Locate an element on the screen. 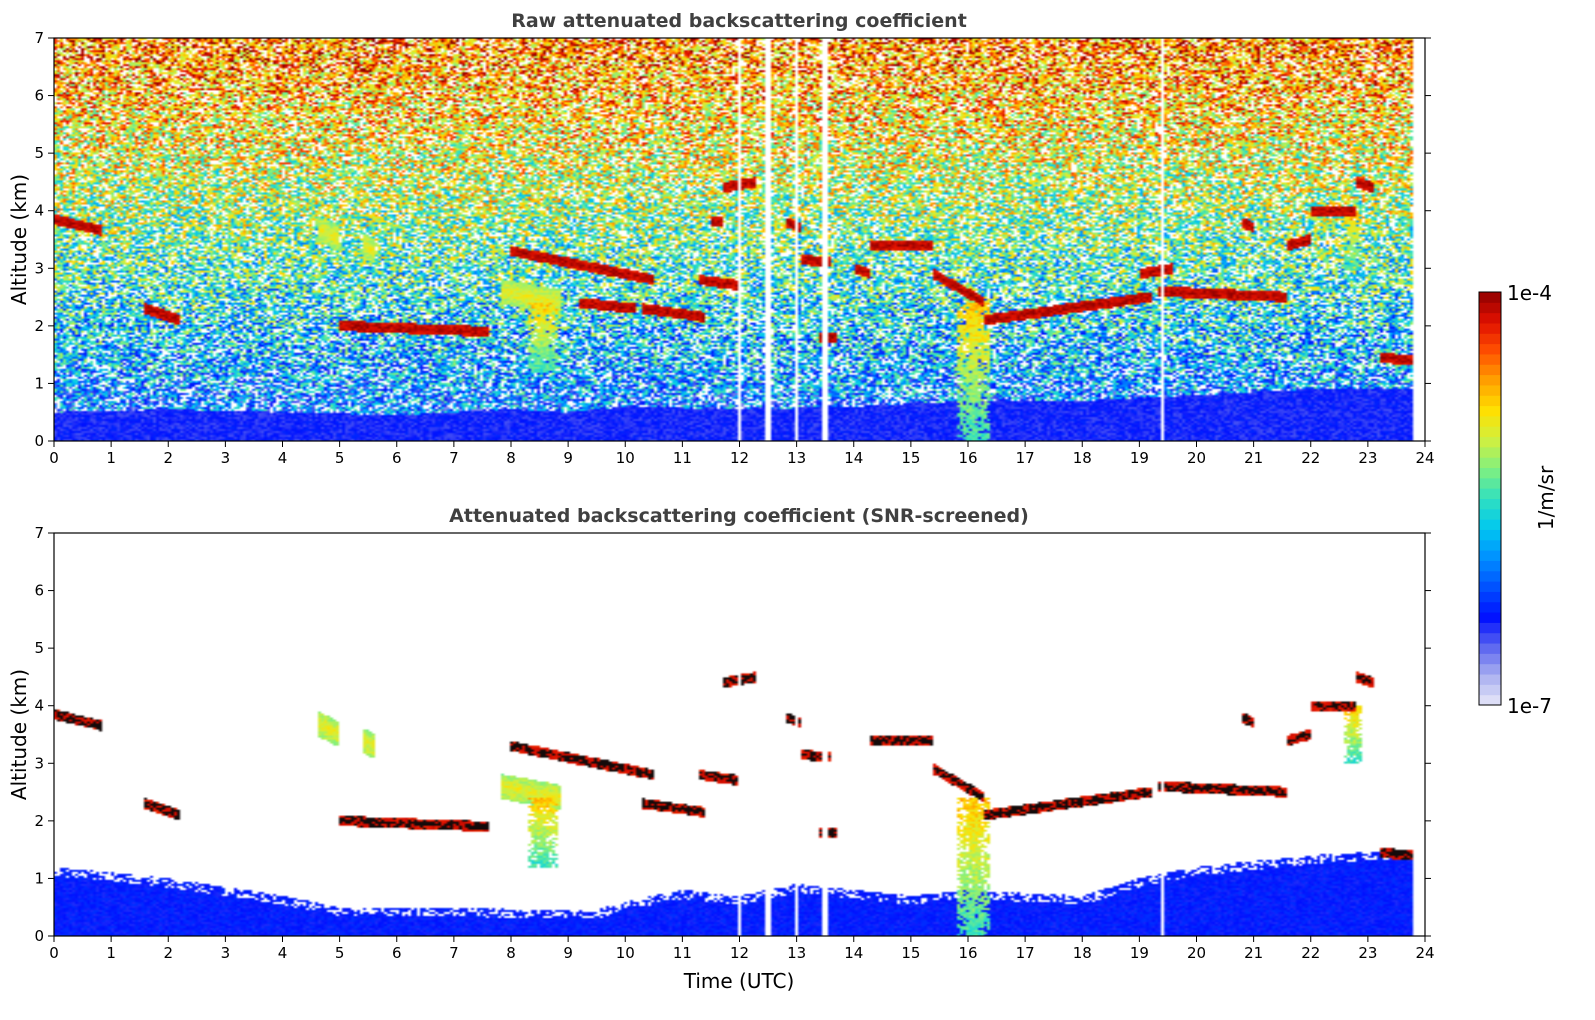  colorbar-min-label: 1e-7 is located at coordinates (1529, 706).